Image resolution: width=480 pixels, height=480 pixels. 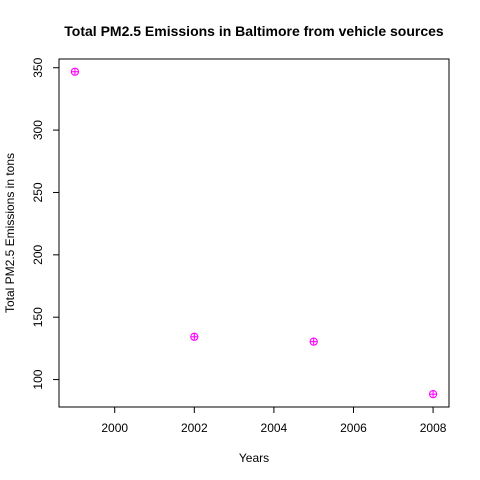 What do you see at coordinates (433, 394) in the screenshot?
I see `data-point-2008` at bounding box center [433, 394].